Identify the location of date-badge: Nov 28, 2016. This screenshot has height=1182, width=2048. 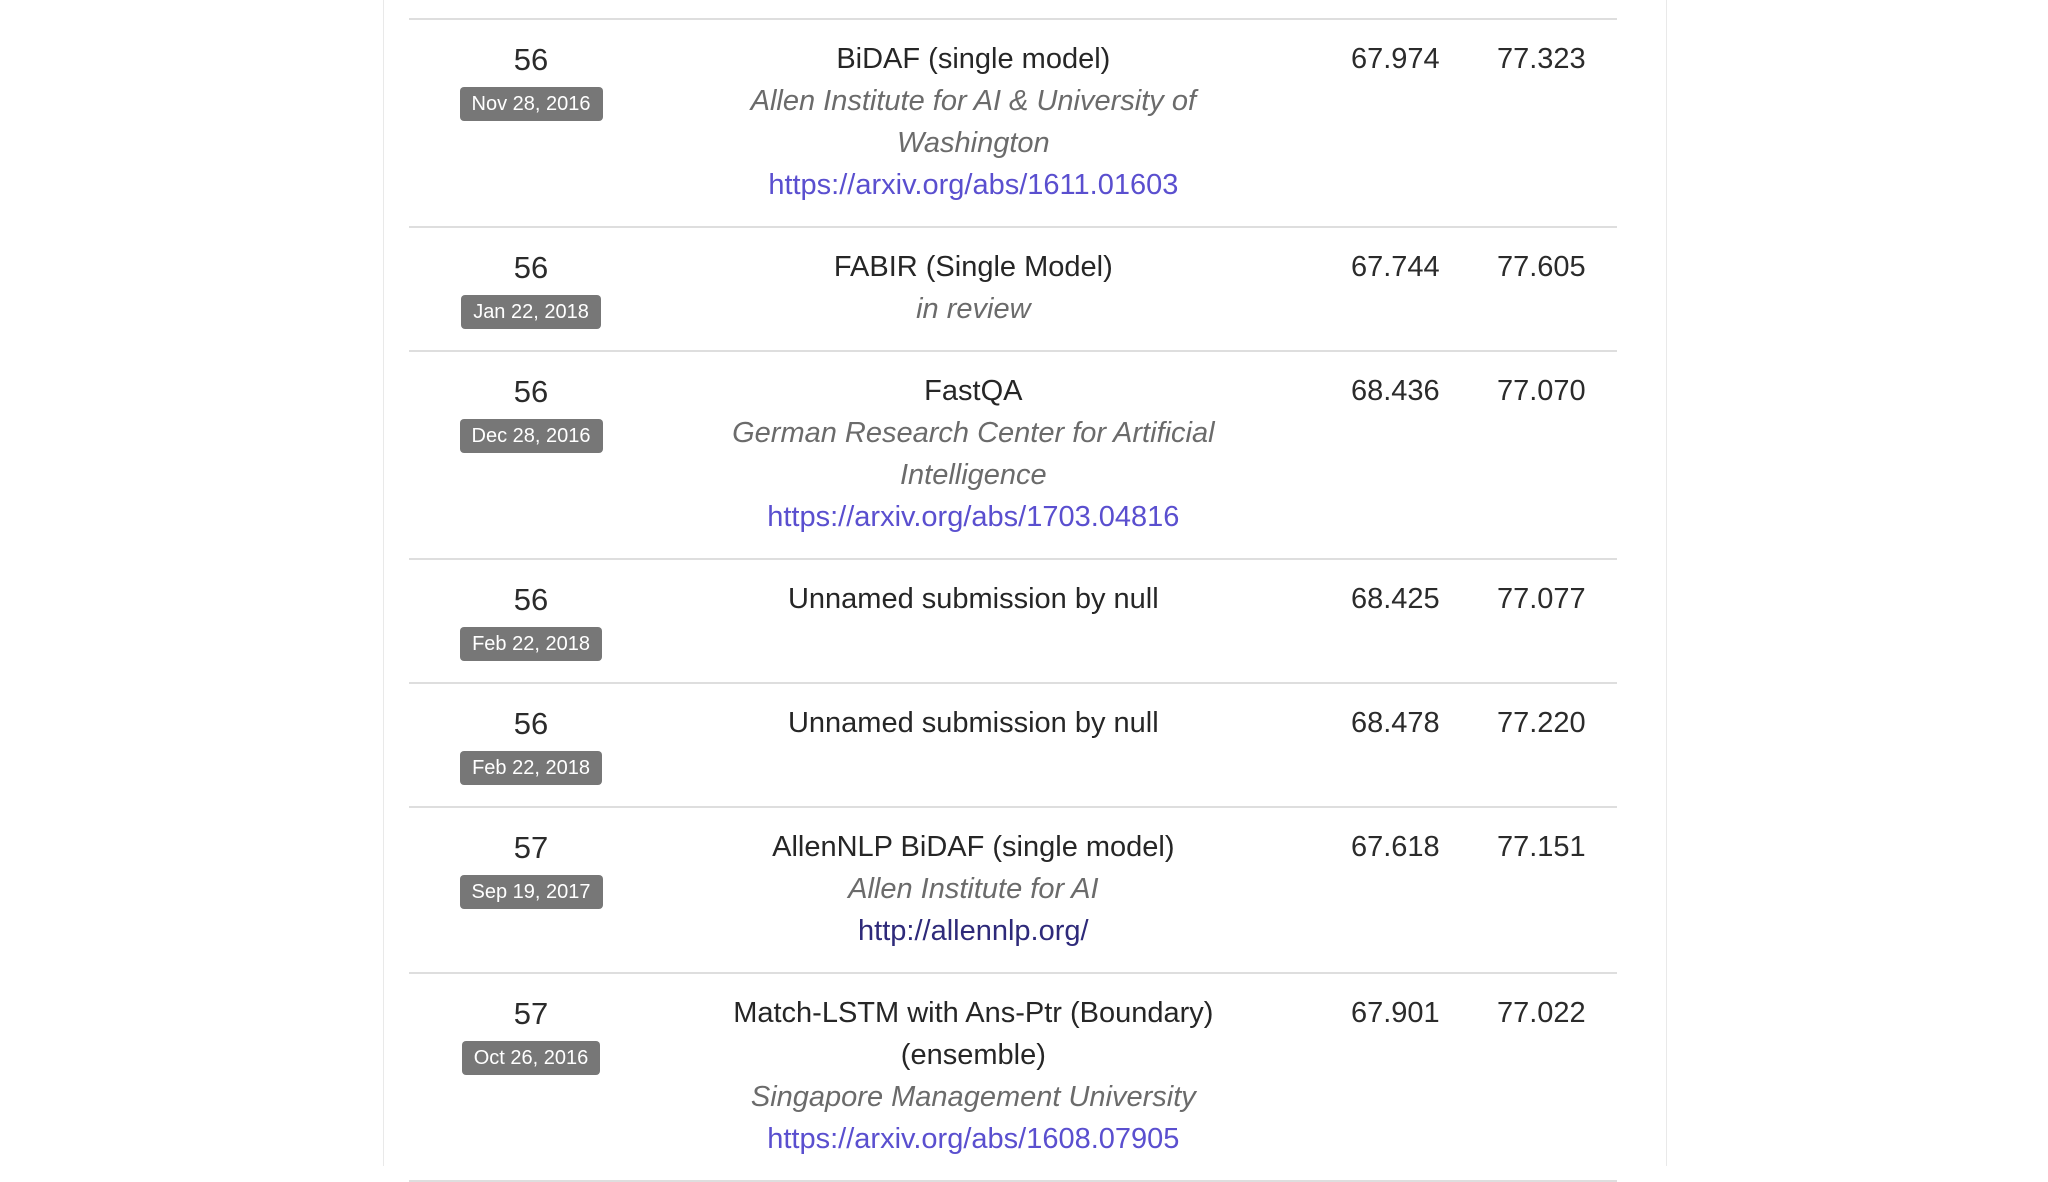
(531, 104).